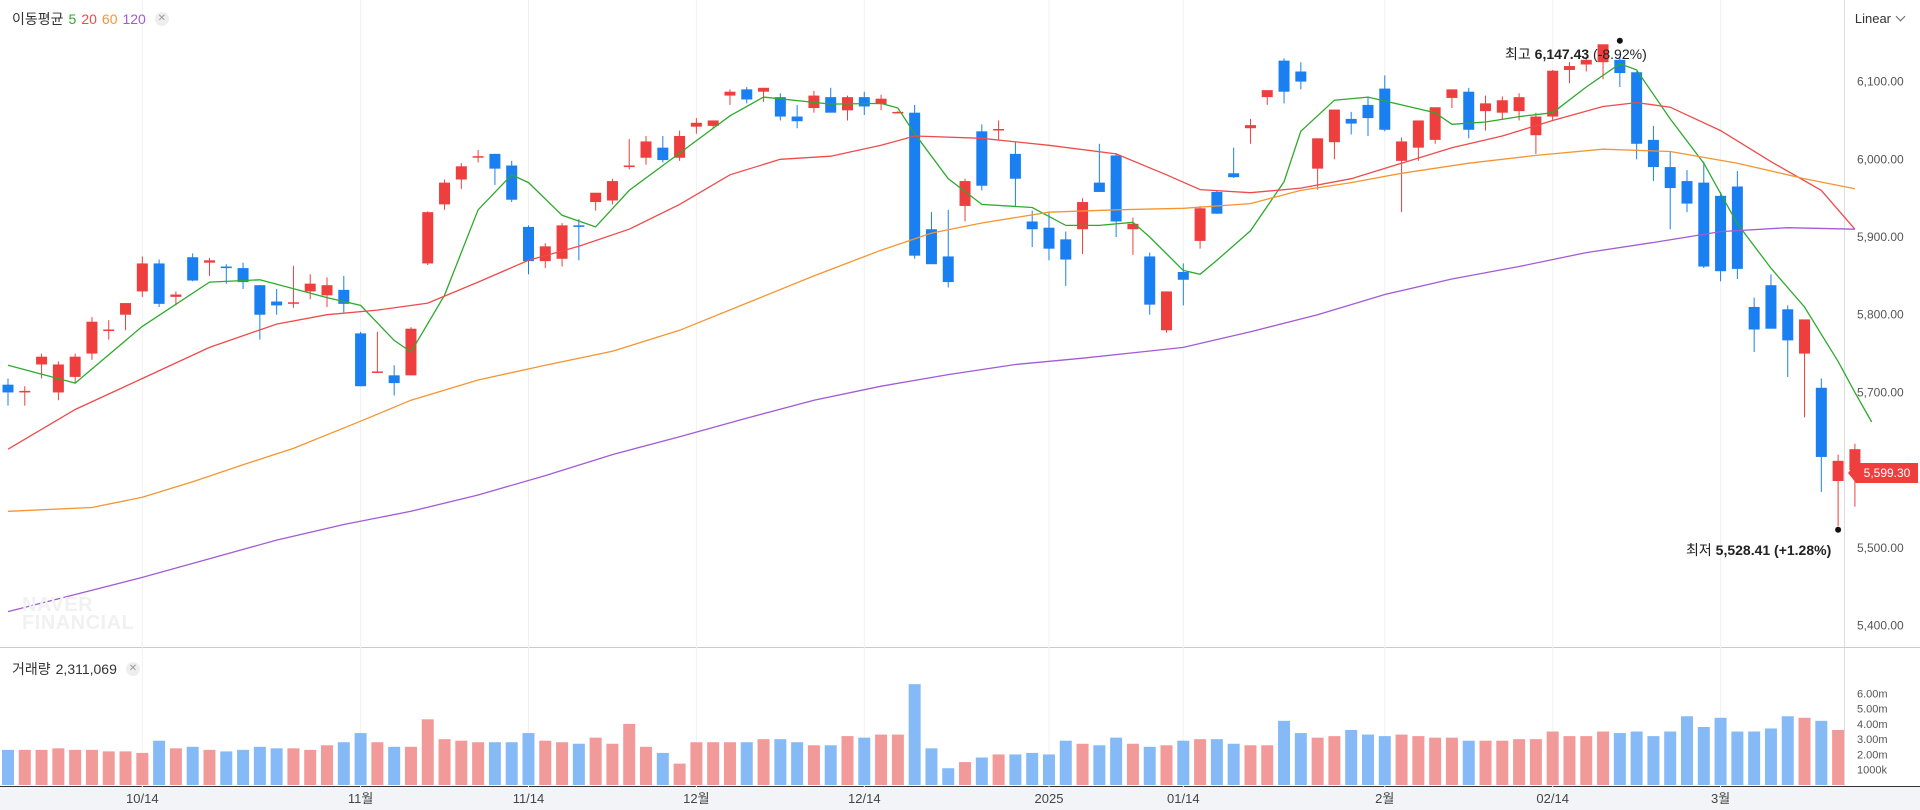 This screenshot has height=810, width=1920. What do you see at coordinates (89, 19) in the screenshot?
I see `ma20-label: 20` at bounding box center [89, 19].